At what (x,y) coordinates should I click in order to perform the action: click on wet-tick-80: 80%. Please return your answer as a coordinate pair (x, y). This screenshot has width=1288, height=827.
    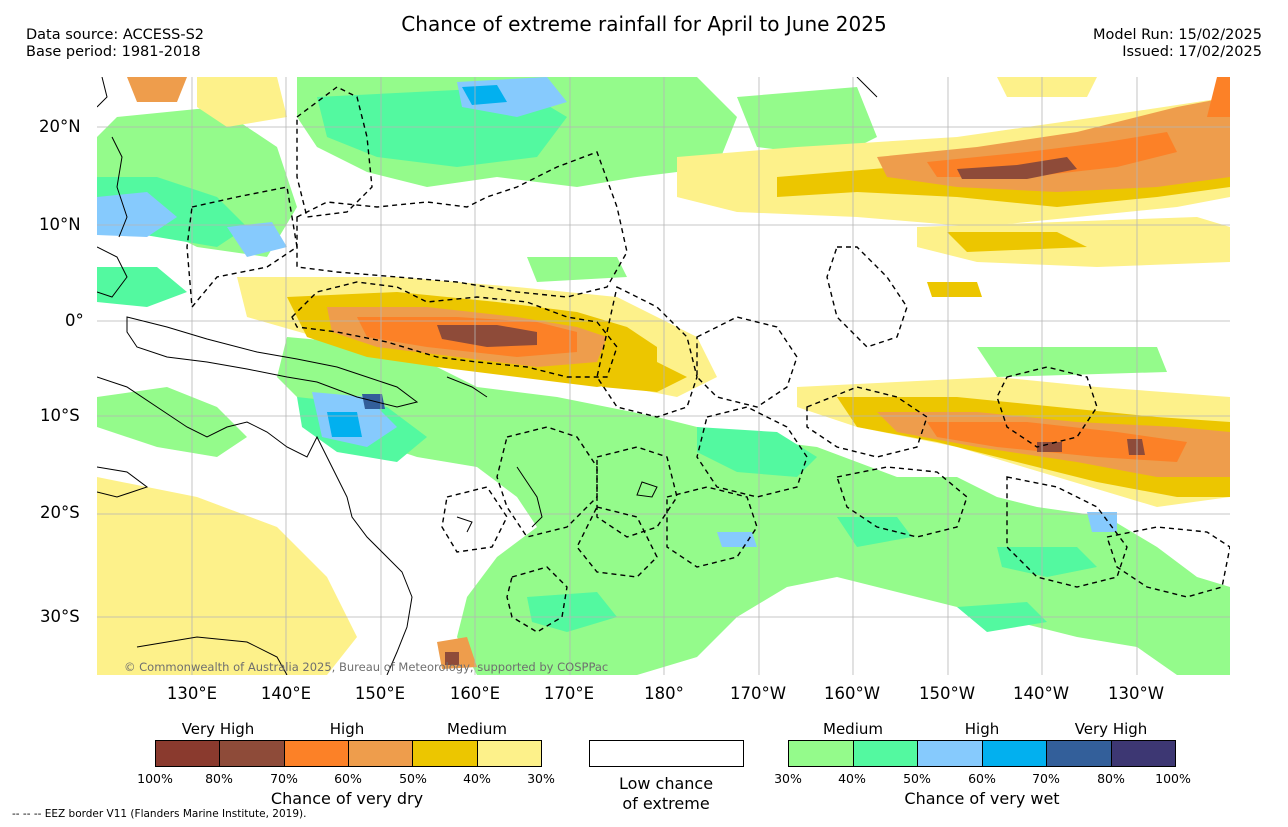
    Looking at the image, I should click on (1111, 778).